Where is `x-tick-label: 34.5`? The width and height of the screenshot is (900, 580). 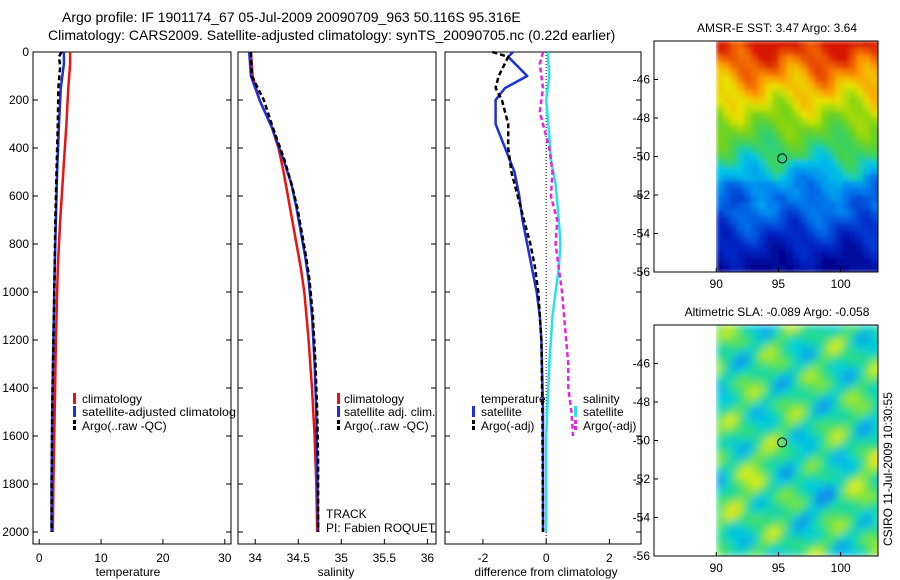 x-tick-label: 34.5 is located at coordinates (299, 558).